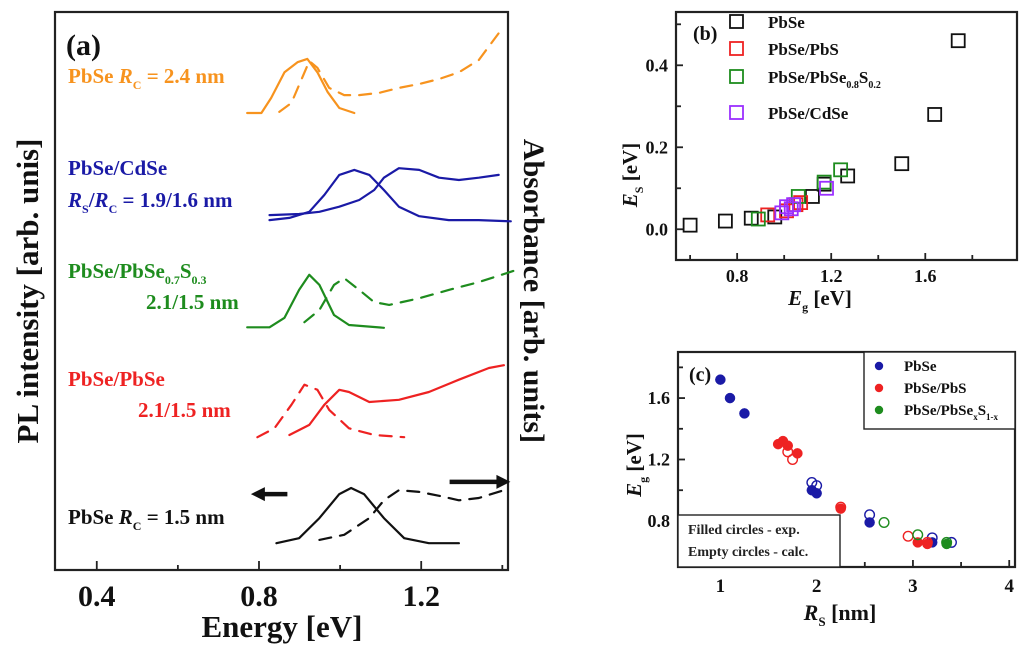 The image size is (1024, 647). Describe the element at coordinates (657, 65) in the screenshot. I see `y-tick-label: 0.4` at that location.